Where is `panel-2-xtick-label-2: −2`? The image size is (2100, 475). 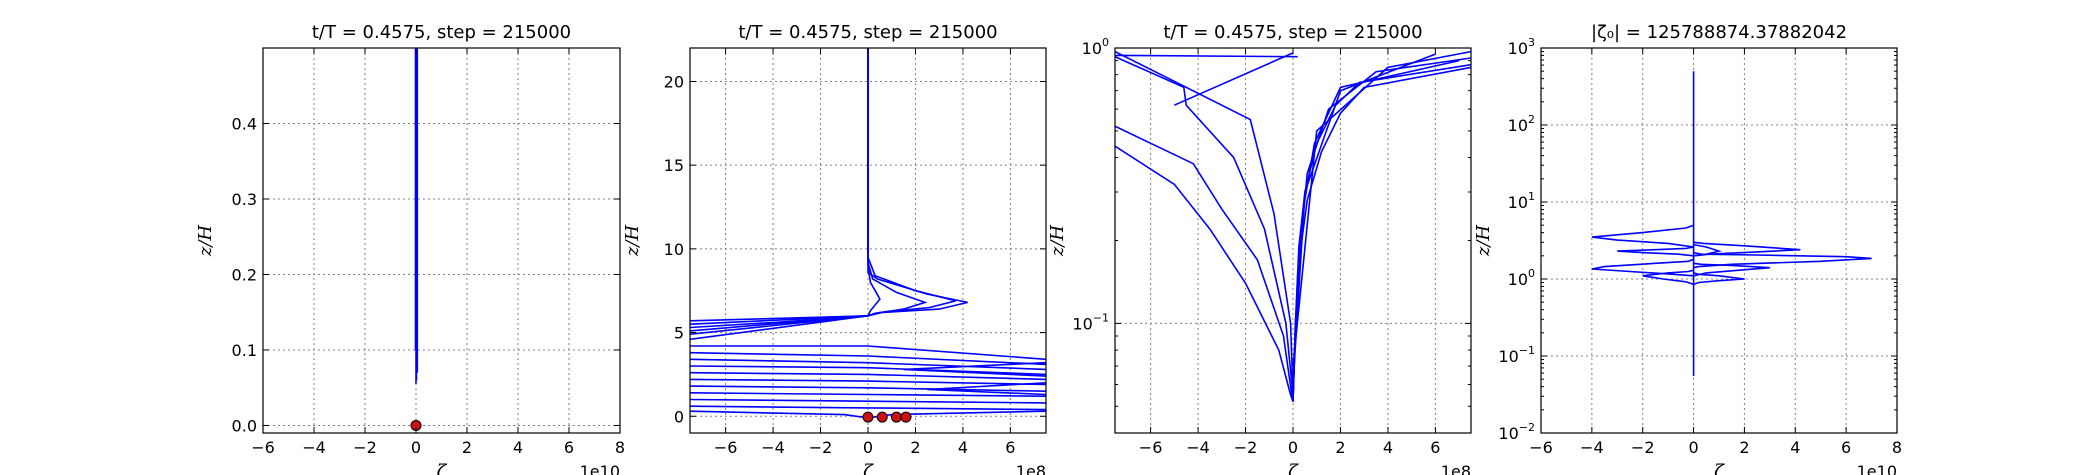 panel-2-xtick-label-2: −2 is located at coordinates (821, 447).